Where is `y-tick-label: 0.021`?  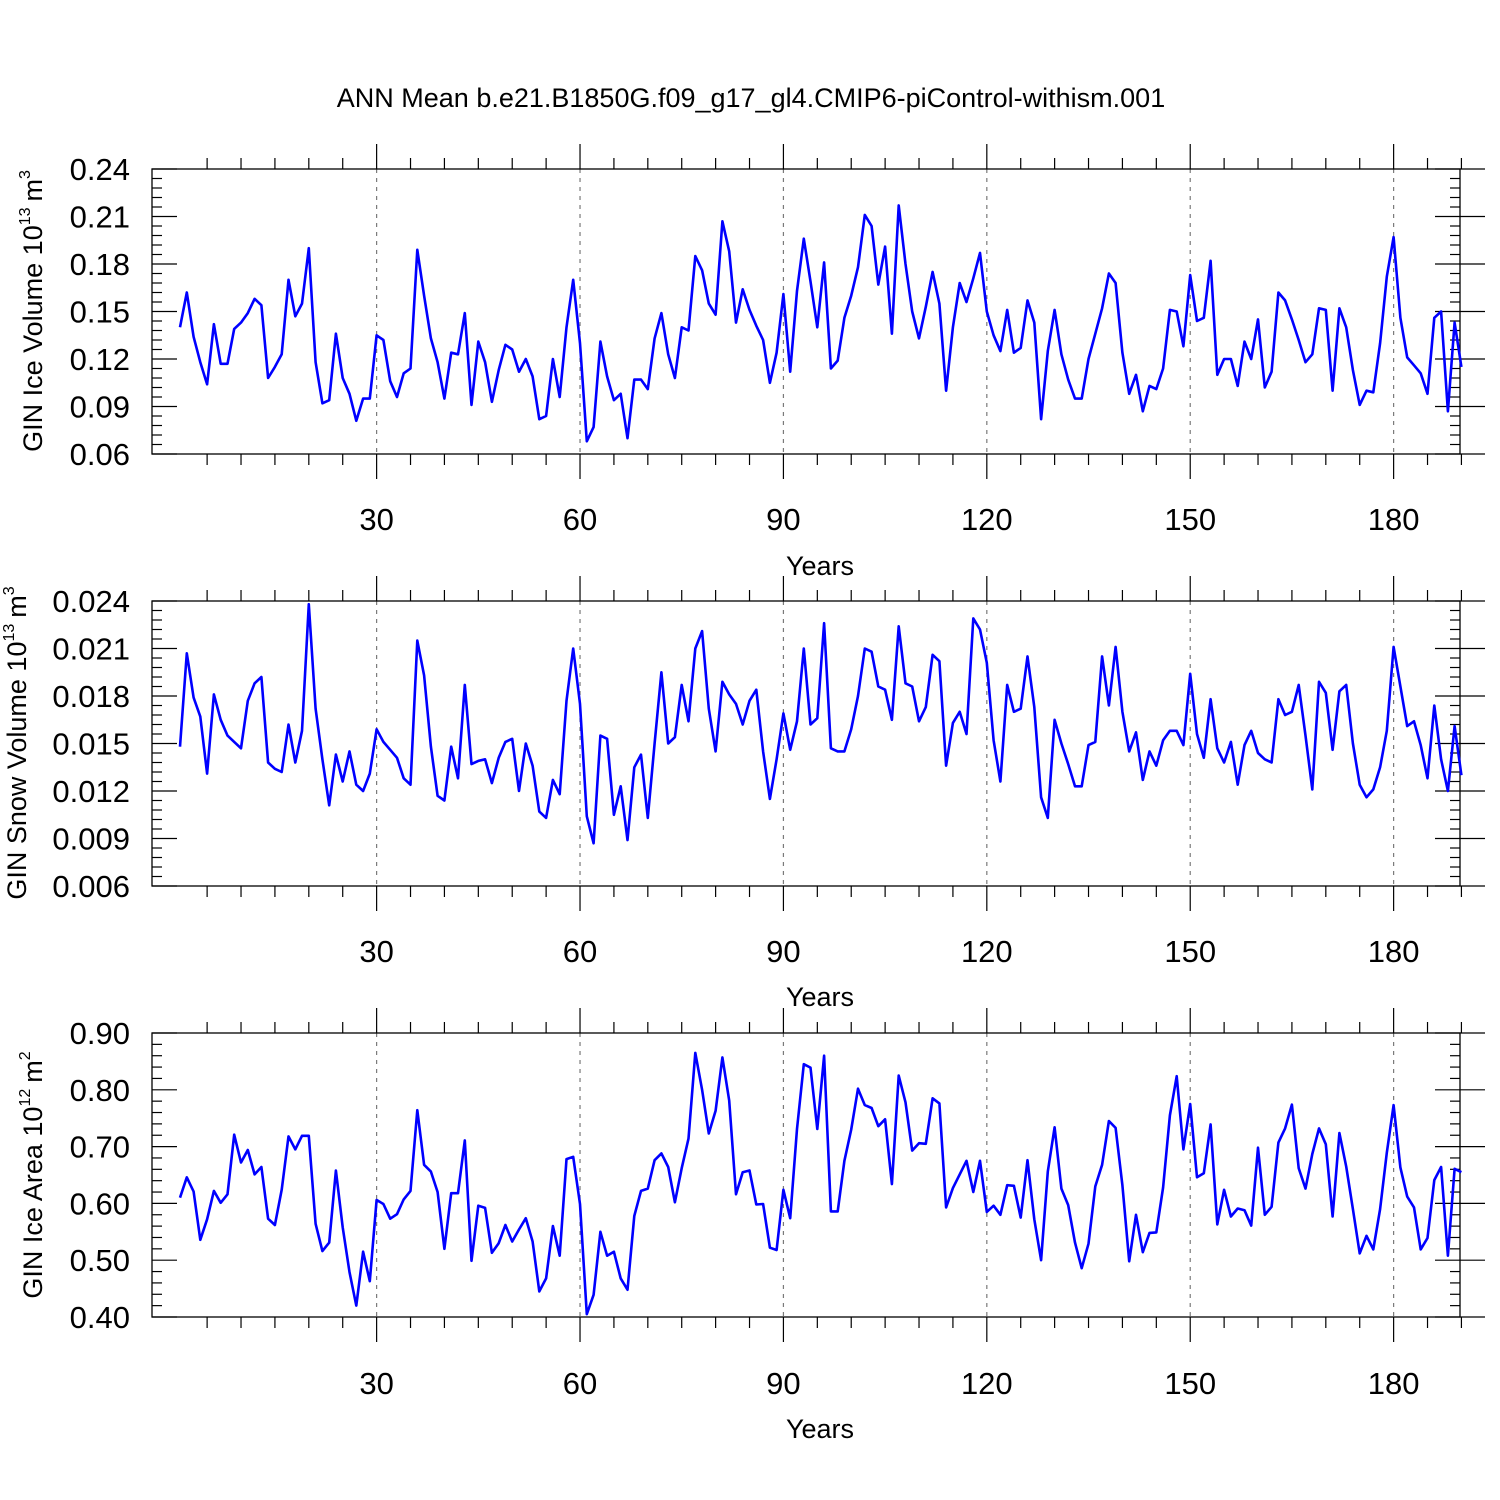 y-tick-label: 0.021 is located at coordinates (91, 649).